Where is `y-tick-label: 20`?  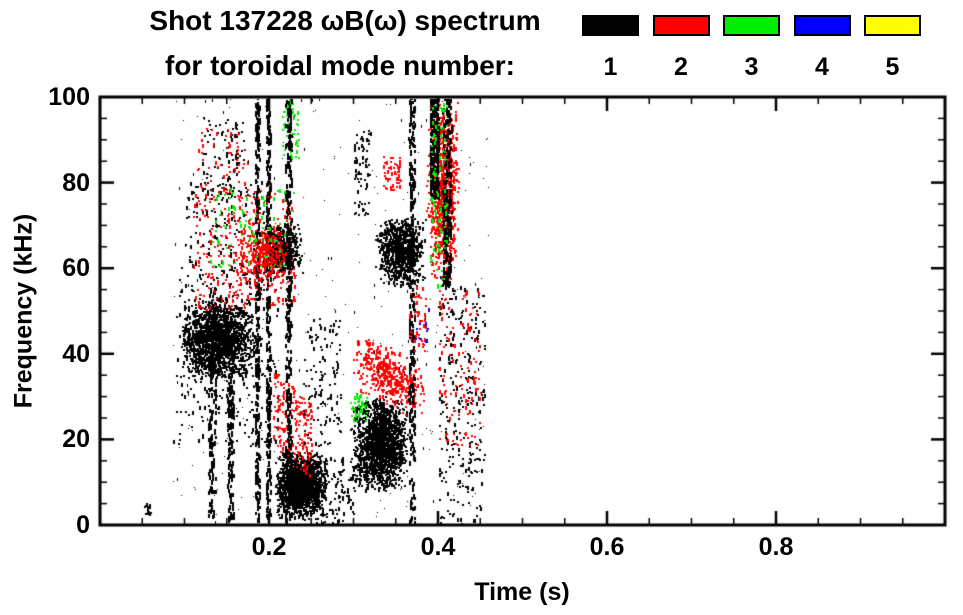 y-tick-label: 20 is located at coordinates (76, 439).